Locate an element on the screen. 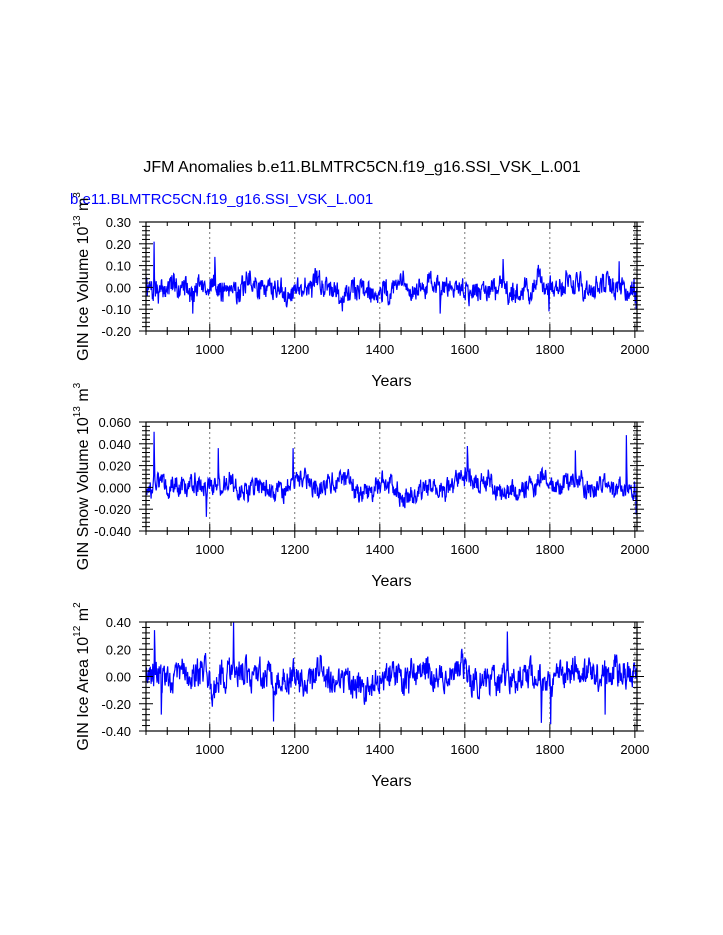 This screenshot has width=723, height=935. y-tick-label: -0.040 is located at coordinates (112, 531).